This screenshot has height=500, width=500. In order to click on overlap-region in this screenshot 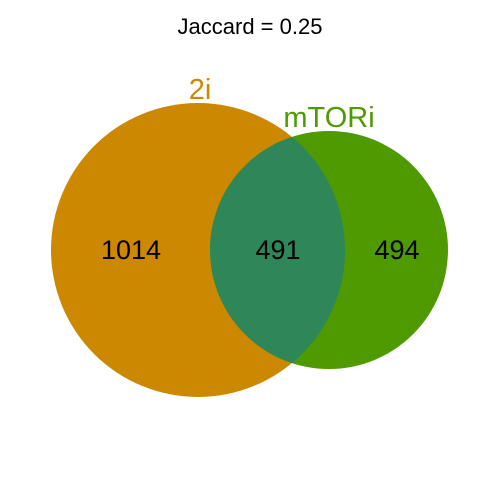, I will do `click(277, 250)`.